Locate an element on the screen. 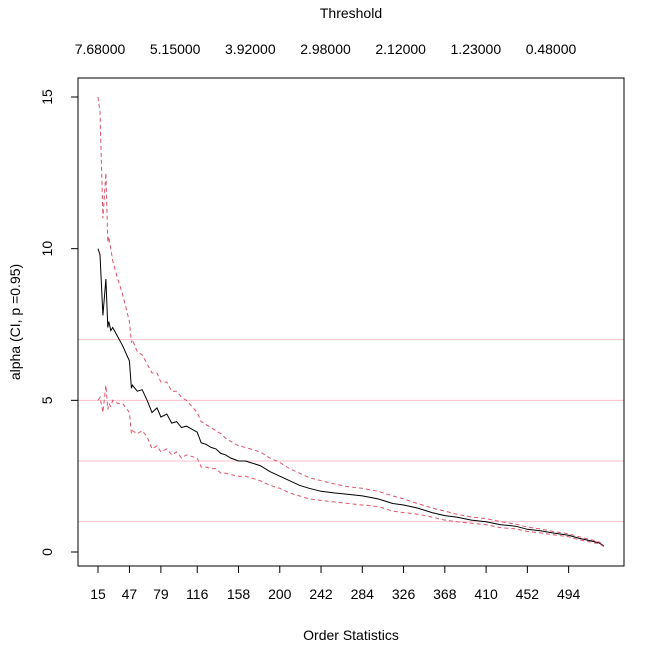 Image resolution: width=664 pixels, height=664 pixels. y-axis-label: alpha (CI, p =0.95) is located at coordinates (15, 322).